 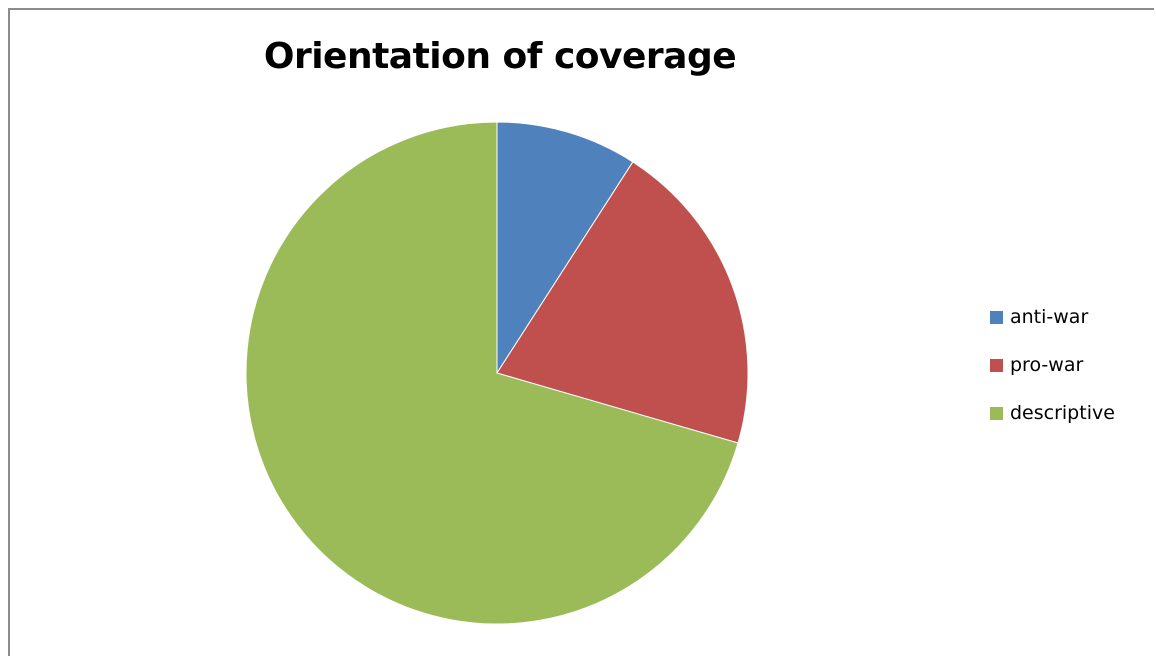 I want to click on legend: anti-war pro-war descriptive, so click(x=1052, y=378).